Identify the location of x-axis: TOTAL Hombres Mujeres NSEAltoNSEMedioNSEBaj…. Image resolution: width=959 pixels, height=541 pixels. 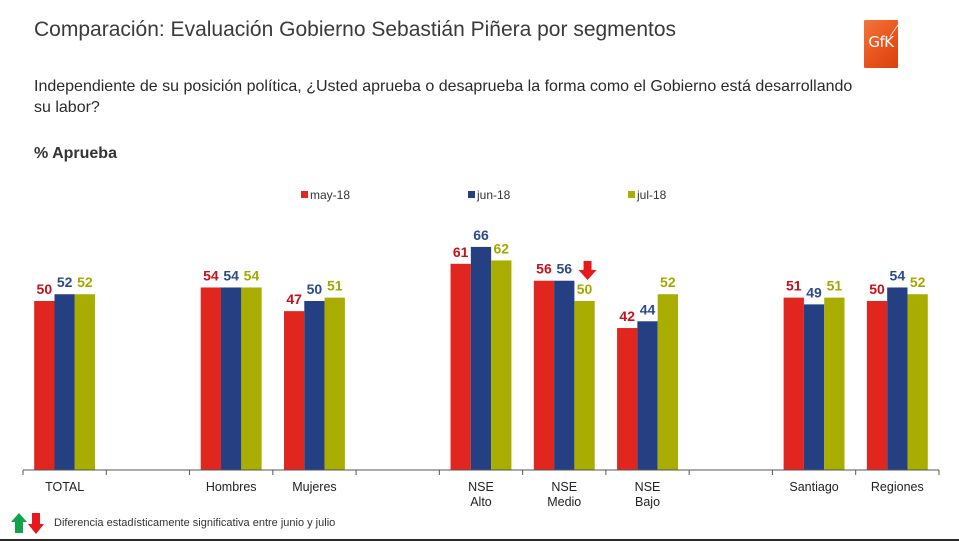
(481, 489).